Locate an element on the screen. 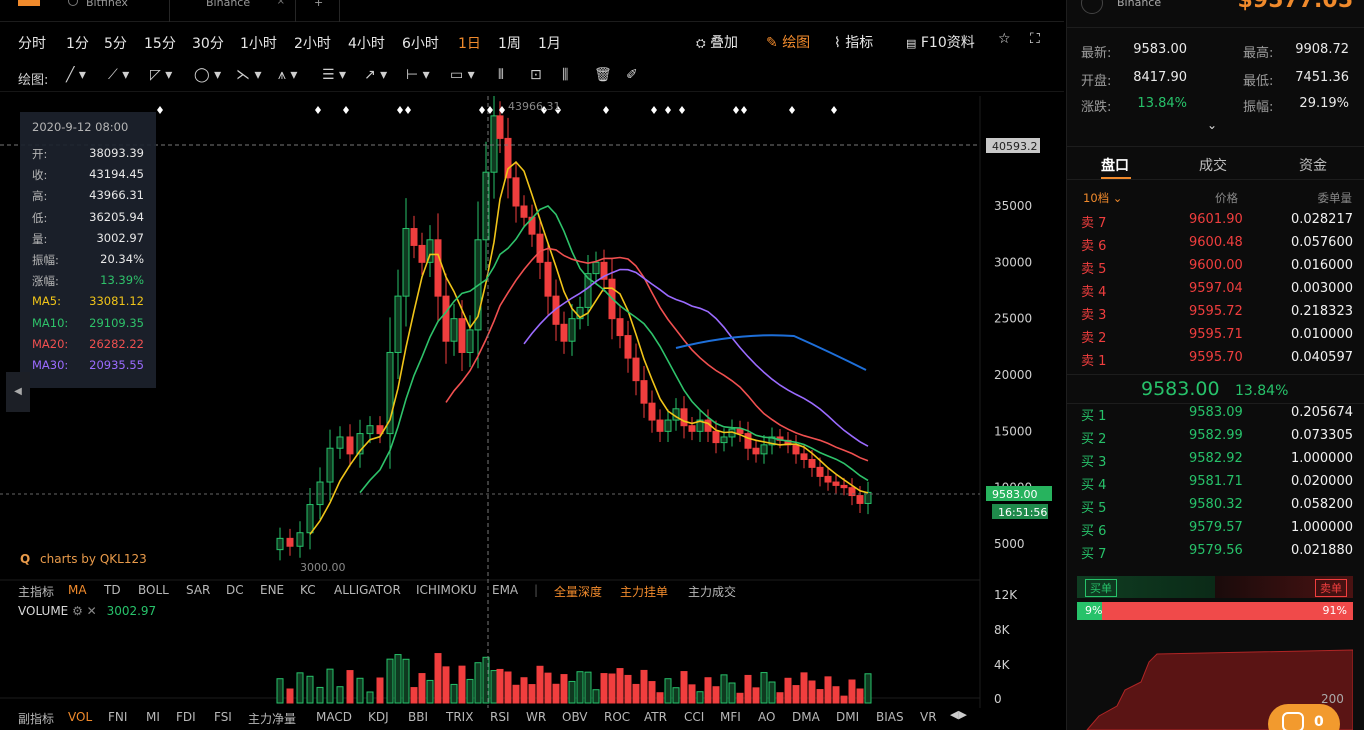 The width and height of the screenshot is (1364, 730). comment-tool-icon: ▭ ▾ is located at coordinates (462, 75).